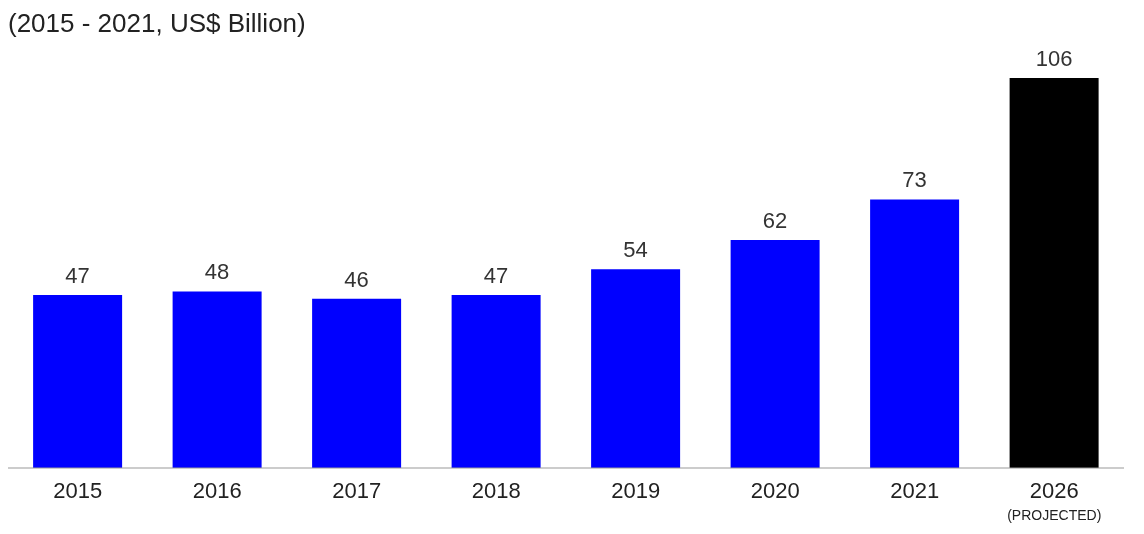 The width and height of the screenshot is (1144, 534). Describe the element at coordinates (1054, 490) in the screenshot. I see `x-tick-label: 2026` at that location.